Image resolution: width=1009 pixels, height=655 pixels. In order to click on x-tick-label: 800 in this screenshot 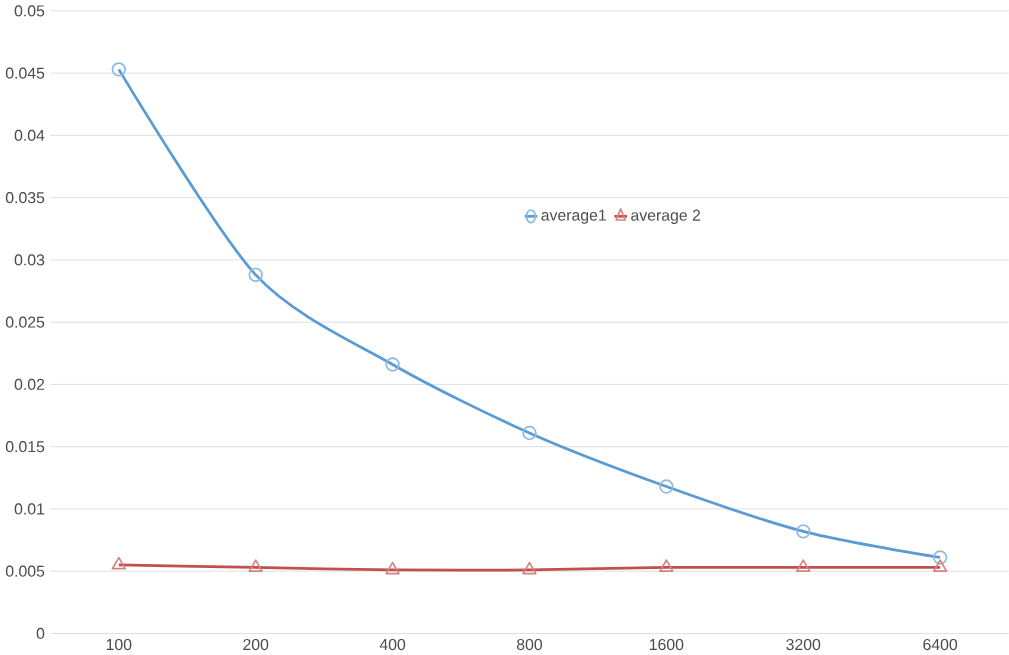, I will do `click(529, 644)`.